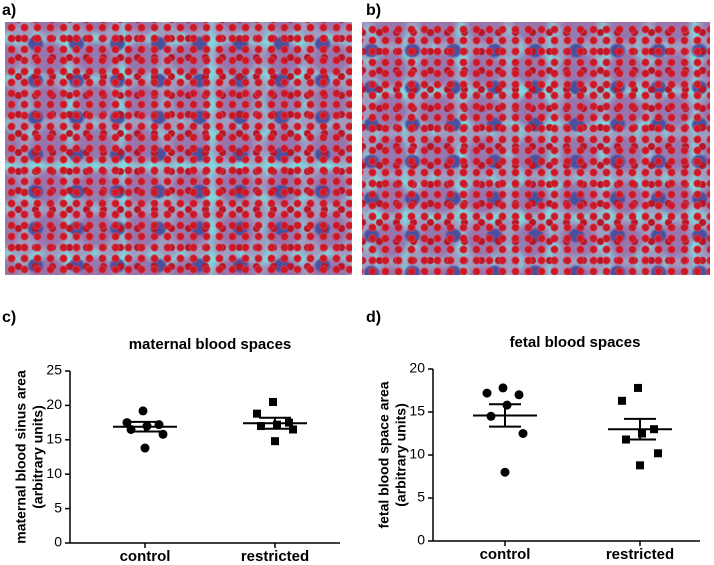  What do you see at coordinates (384, 454) in the screenshot?
I see `y-axis-label: fetal blood space area` at bounding box center [384, 454].